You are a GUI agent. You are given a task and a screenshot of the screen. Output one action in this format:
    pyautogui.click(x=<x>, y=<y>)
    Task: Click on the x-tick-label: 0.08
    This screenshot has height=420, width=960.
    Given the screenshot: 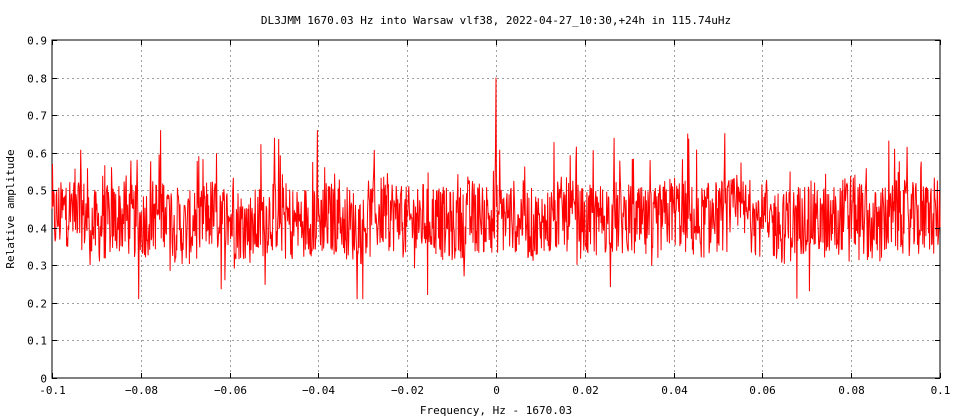 What is the action you would take?
    pyautogui.click(x=851, y=390)
    